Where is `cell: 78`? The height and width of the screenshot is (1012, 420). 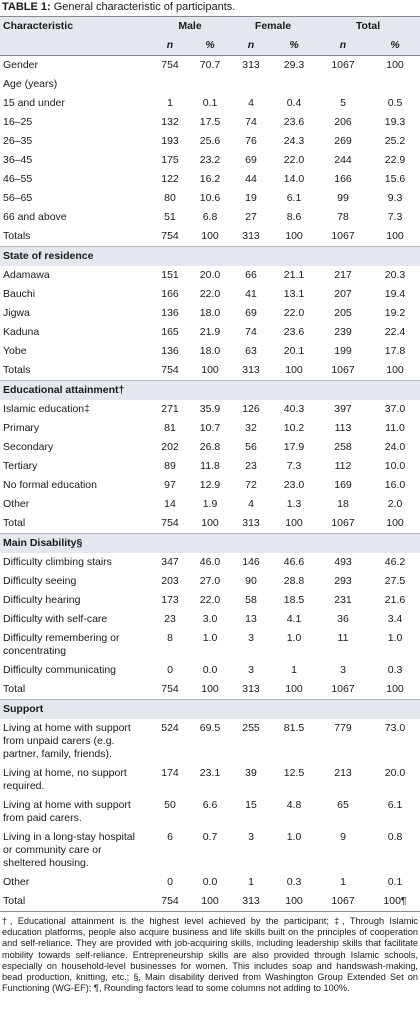
cell: 78 is located at coordinates (343, 217).